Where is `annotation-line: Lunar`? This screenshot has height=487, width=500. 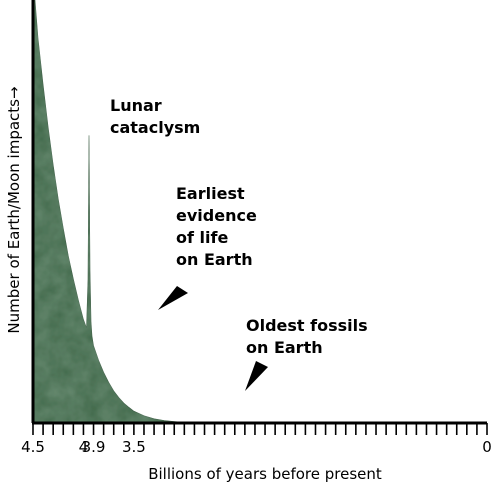 annotation-line: Lunar is located at coordinates (136, 105).